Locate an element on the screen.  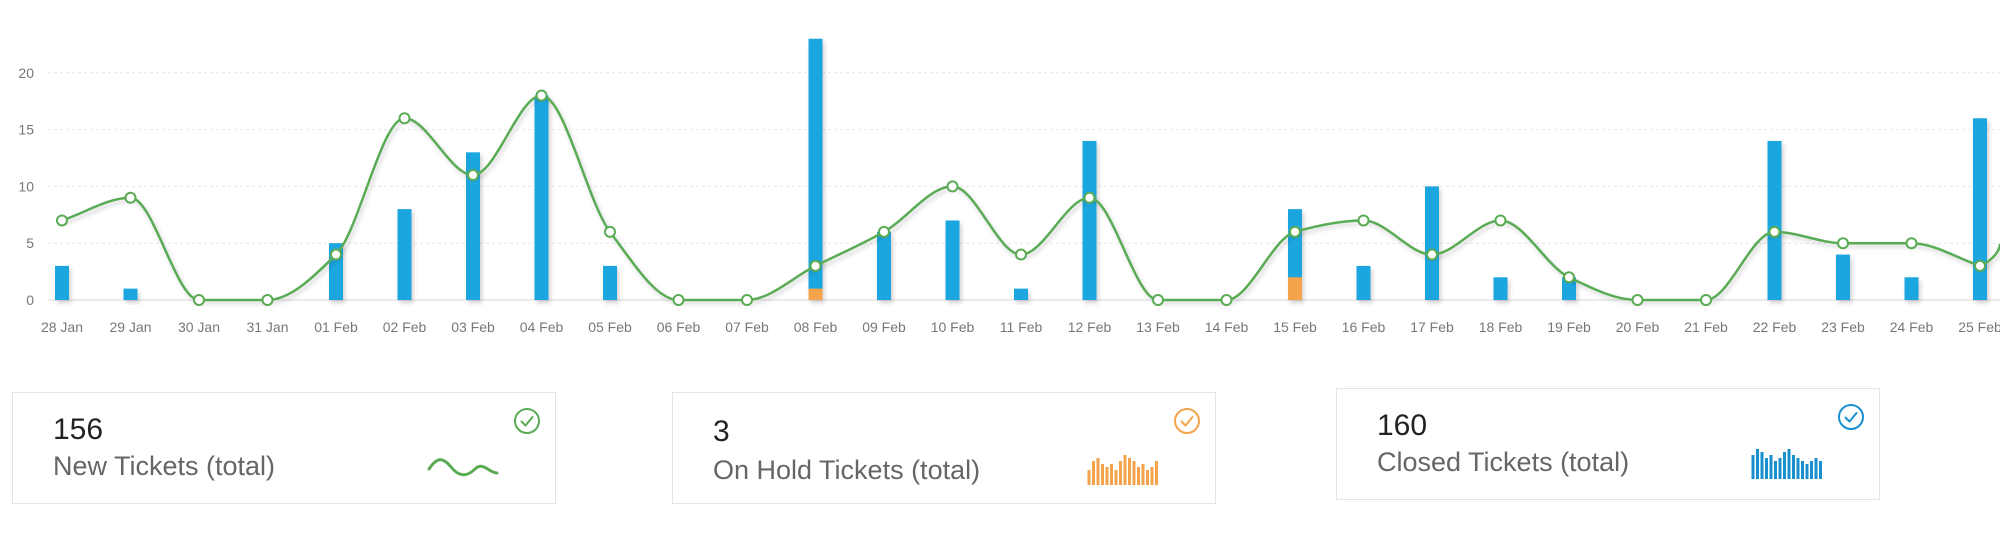
x-tick-label: 19 Feb is located at coordinates (1569, 327).